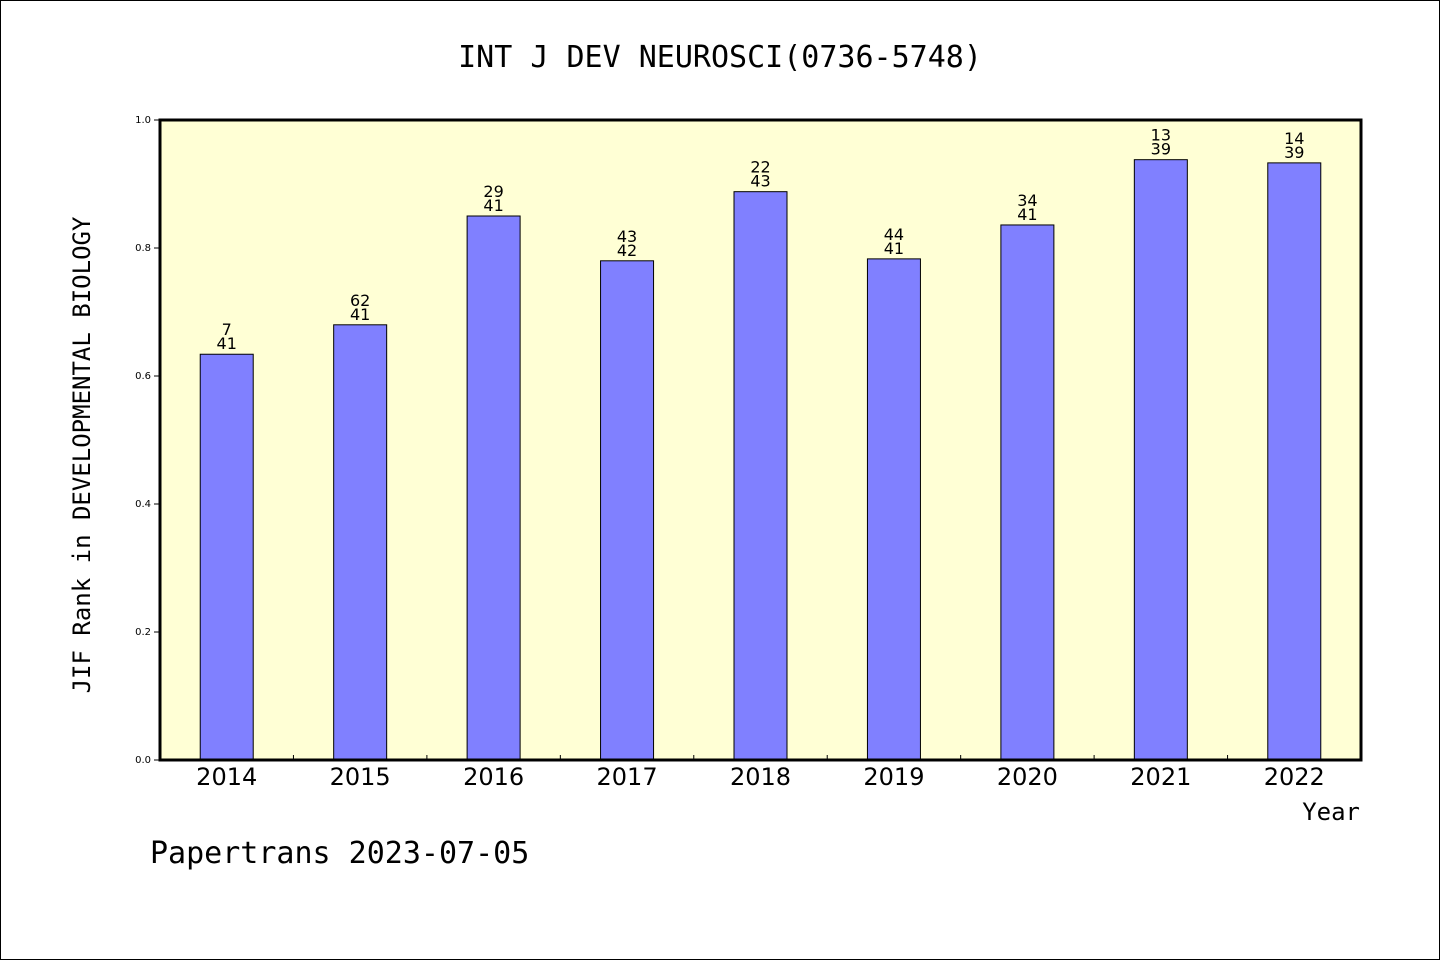 The height and width of the screenshot is (960, 1440). Describe the element at coordinates (143, 120) in the screenshot. I see `y-tick-label: 1.0` at that location.